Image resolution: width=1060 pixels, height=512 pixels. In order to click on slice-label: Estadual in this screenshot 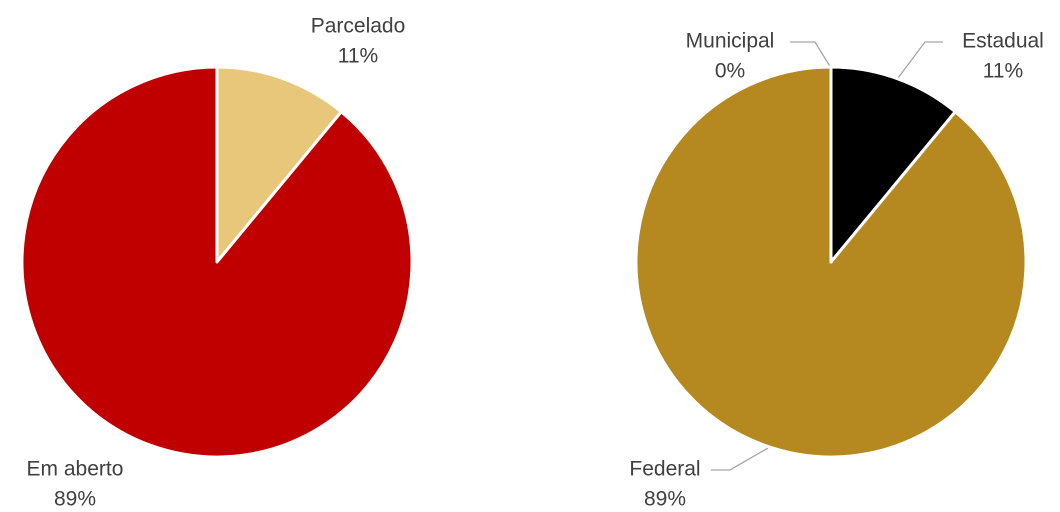, I will do `click(1003, 41)`.